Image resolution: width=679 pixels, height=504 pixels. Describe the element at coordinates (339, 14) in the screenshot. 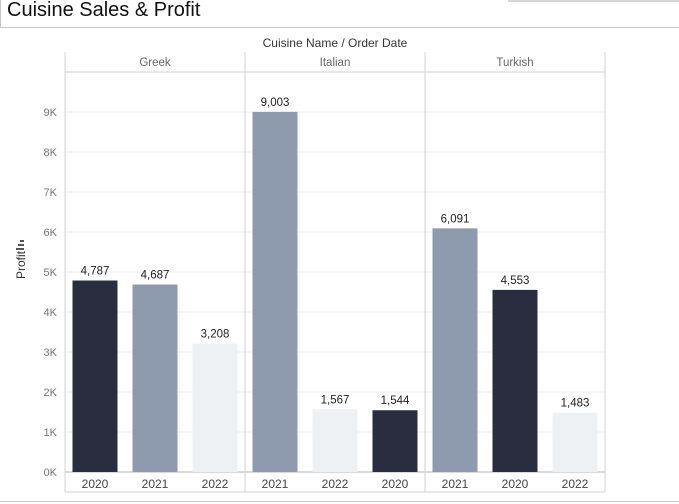

I see `title-bar: Cuisine Sales & Profit` at that location.